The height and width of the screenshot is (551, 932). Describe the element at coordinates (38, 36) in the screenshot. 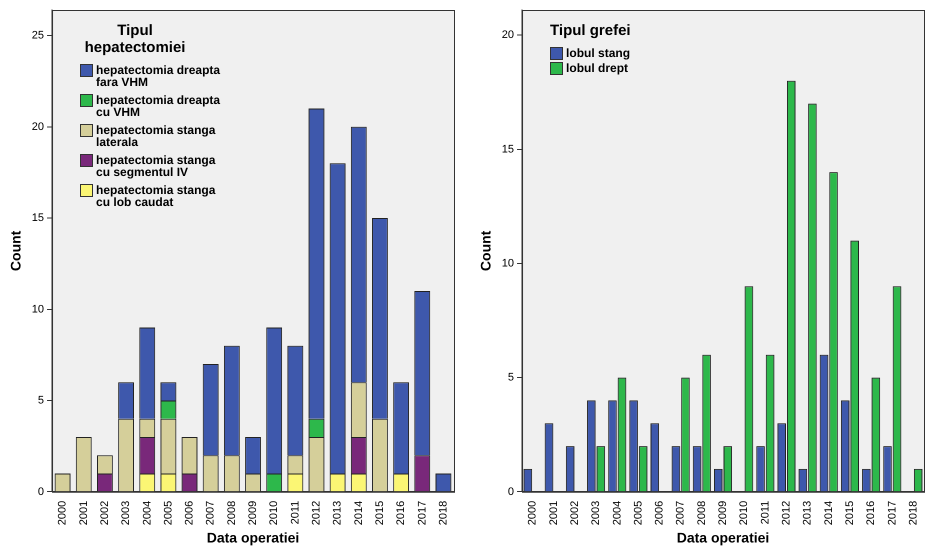

I see `y-tick-label: 25` at that location.